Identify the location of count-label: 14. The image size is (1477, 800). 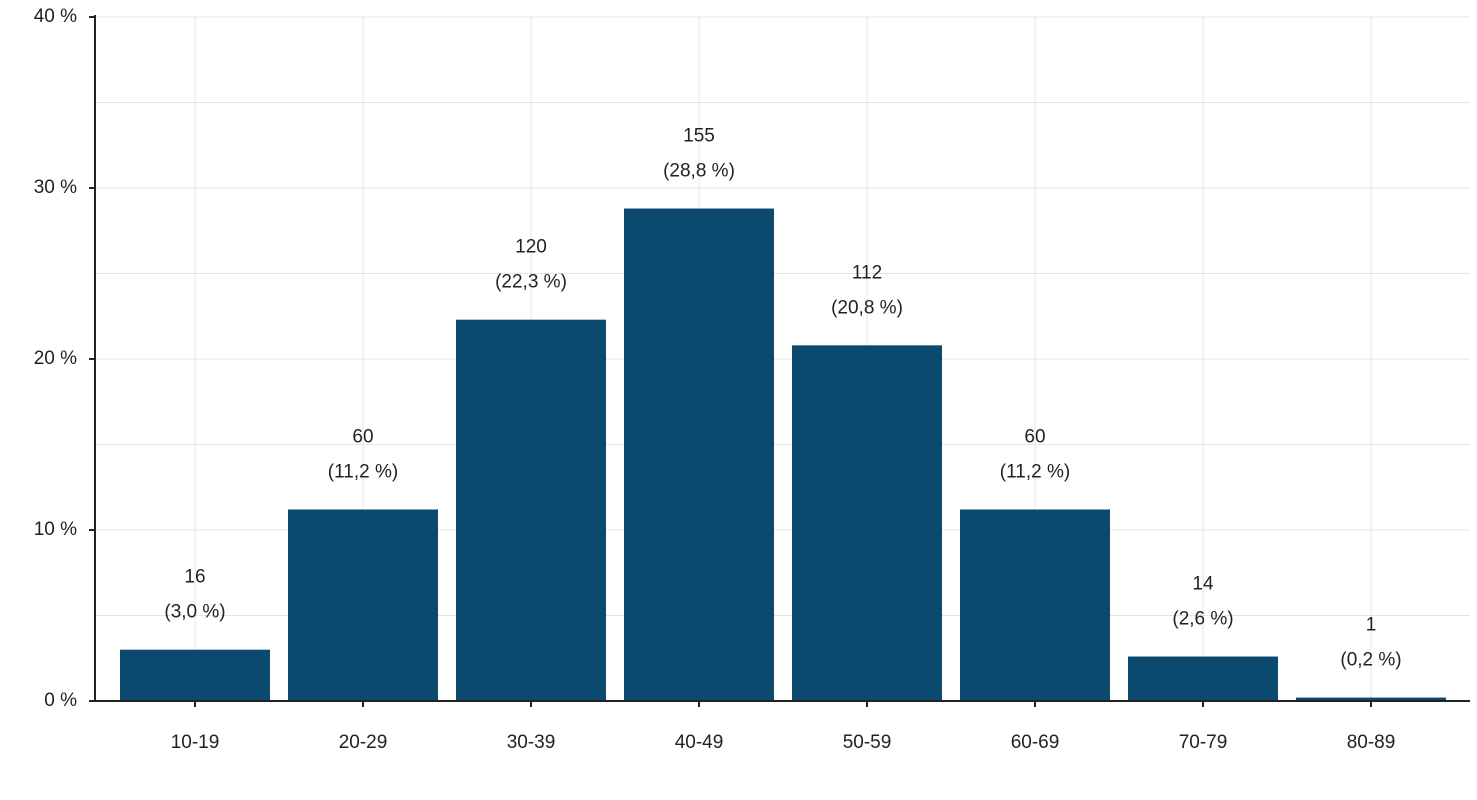
(1203, 584).